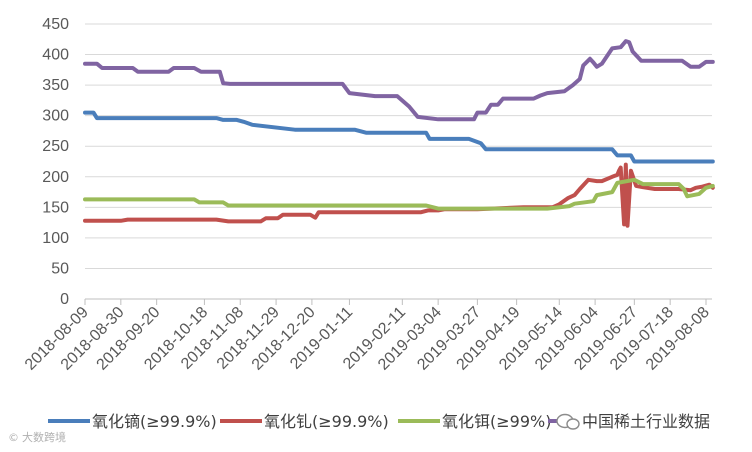  I want to click on copyright-mark: ©, so click(13, 437).